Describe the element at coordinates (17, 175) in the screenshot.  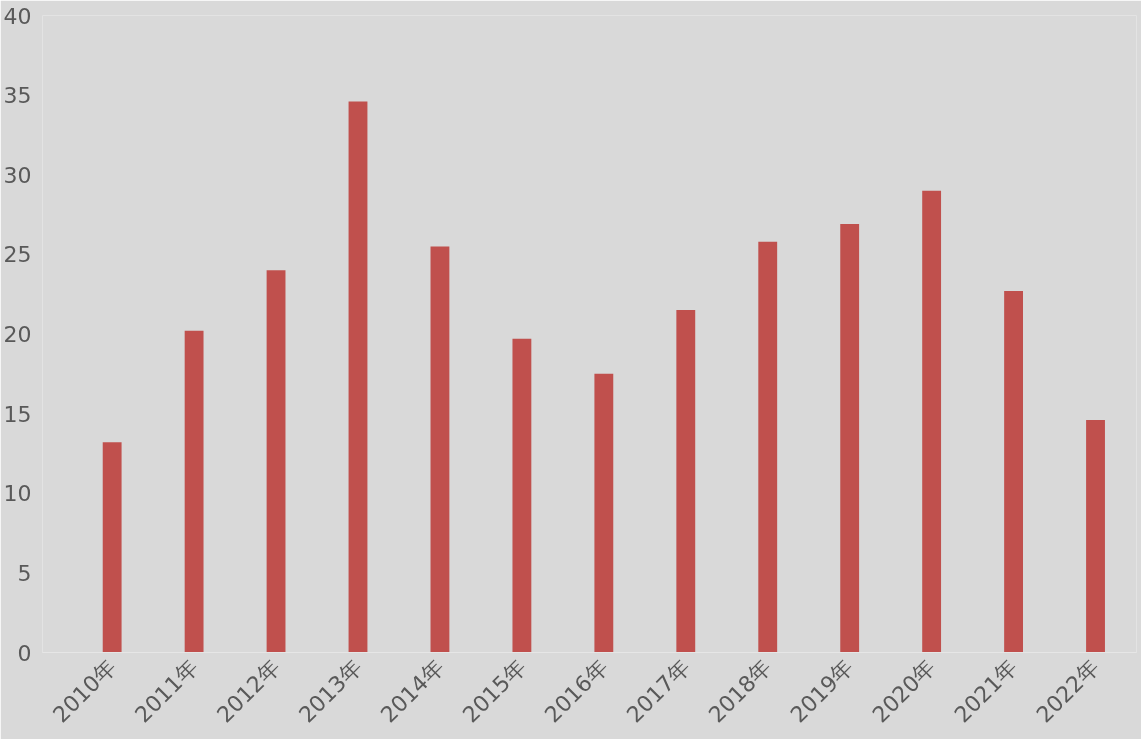
I see `y-tick-label: 30` at that location.